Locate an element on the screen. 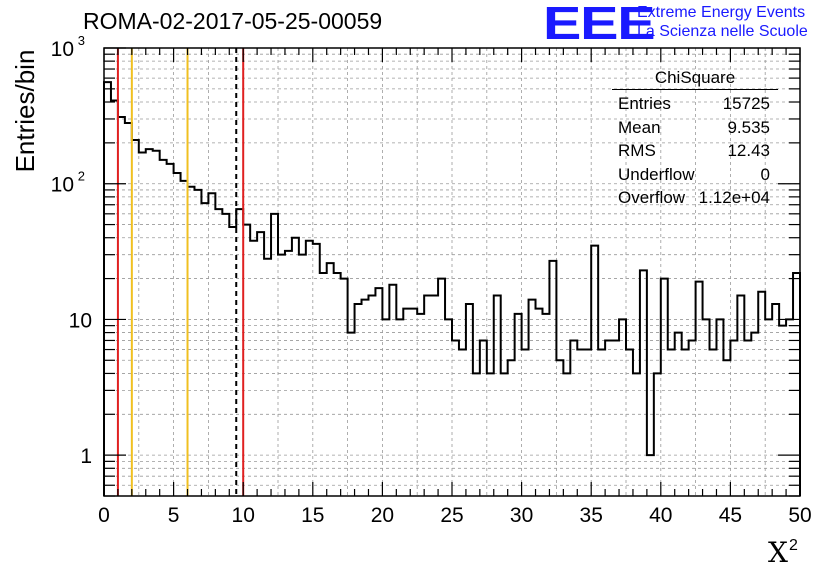  logo-line-2: La Scienza nelle Scuole is located at coordinates (722, 31).